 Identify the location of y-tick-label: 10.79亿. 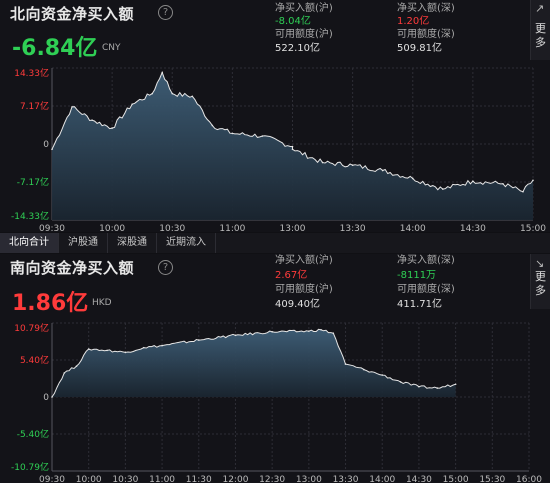
(31, 328).